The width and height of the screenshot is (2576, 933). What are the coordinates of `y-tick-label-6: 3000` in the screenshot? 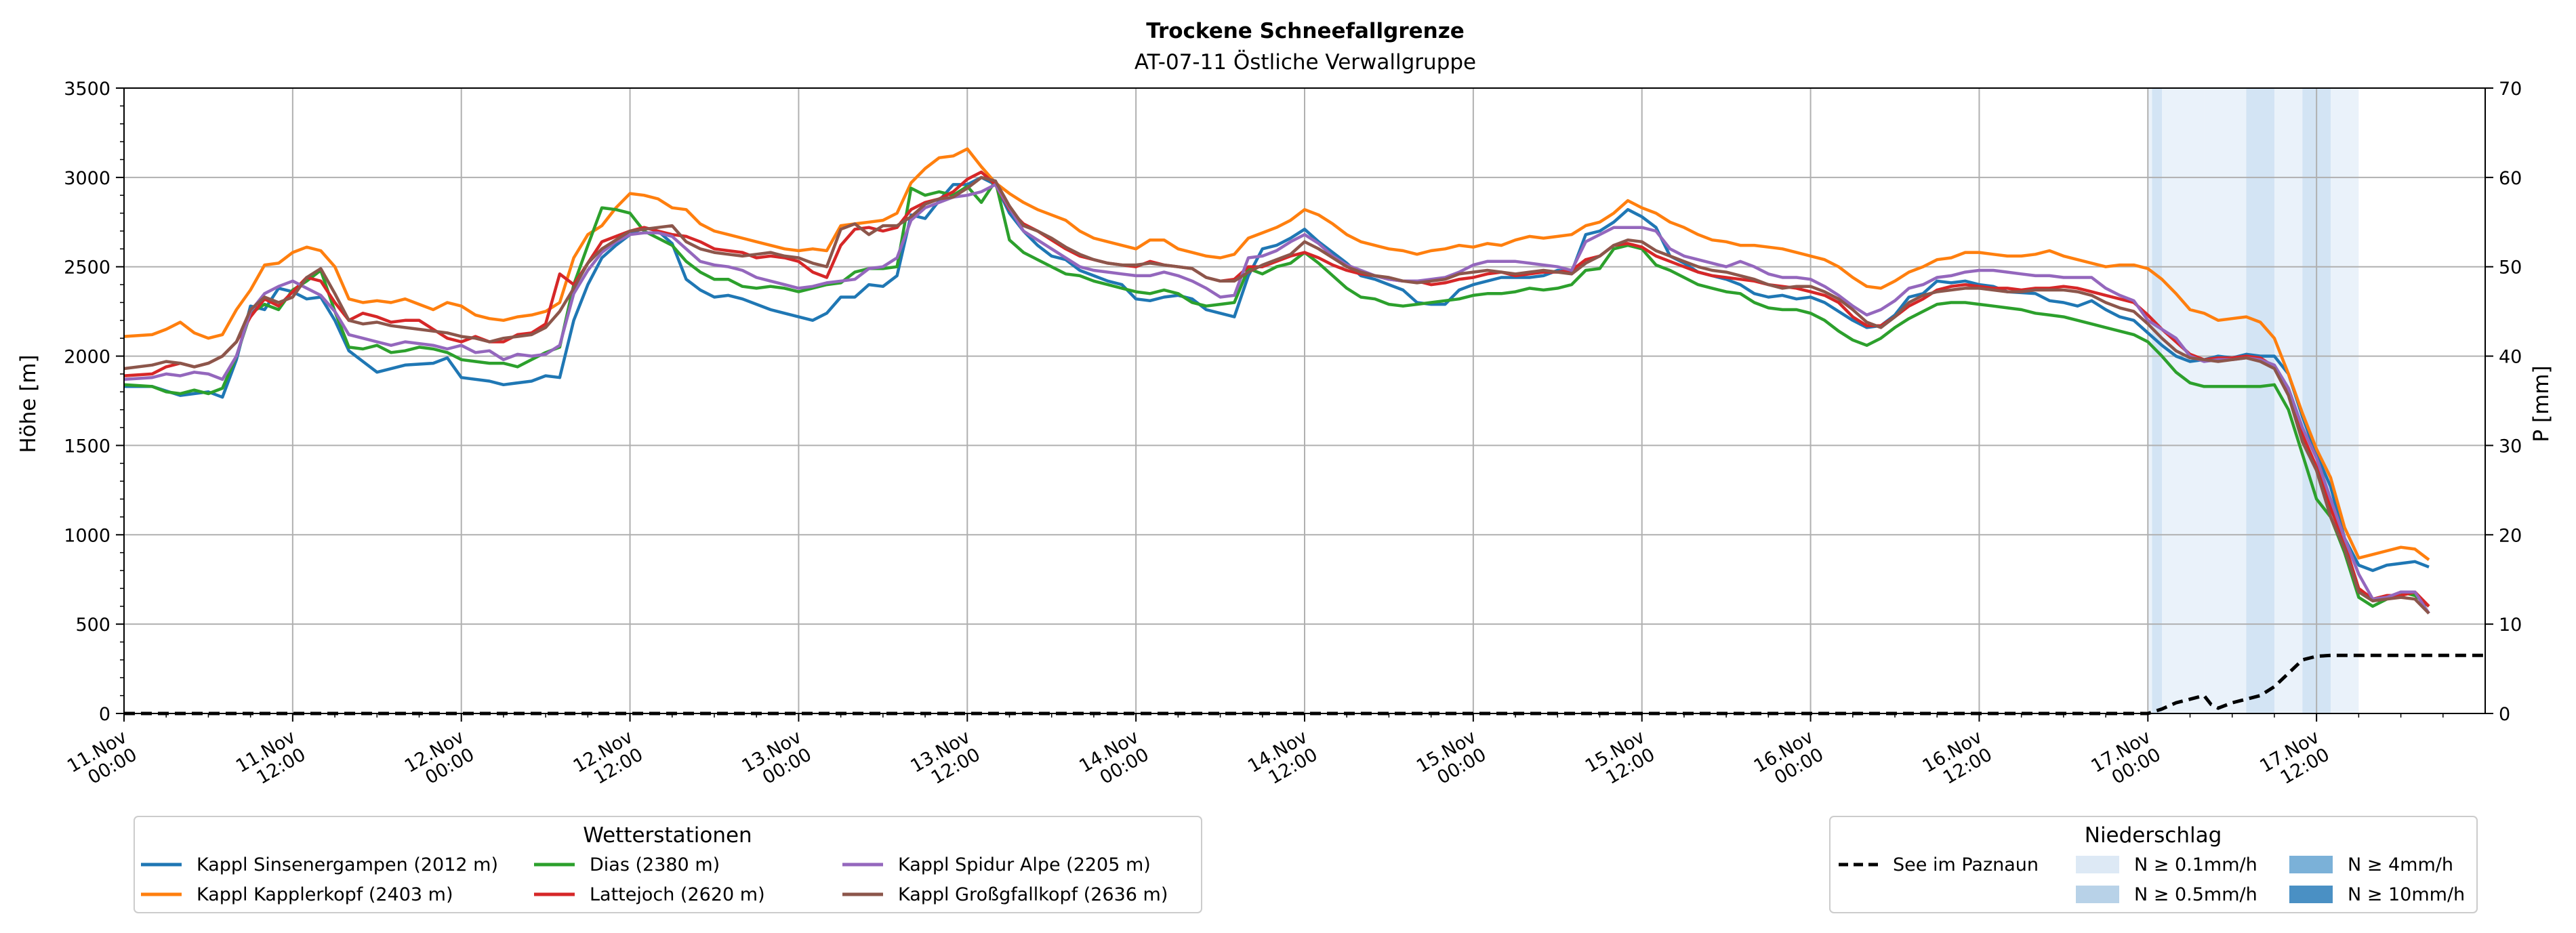 It's located at (87, 178).